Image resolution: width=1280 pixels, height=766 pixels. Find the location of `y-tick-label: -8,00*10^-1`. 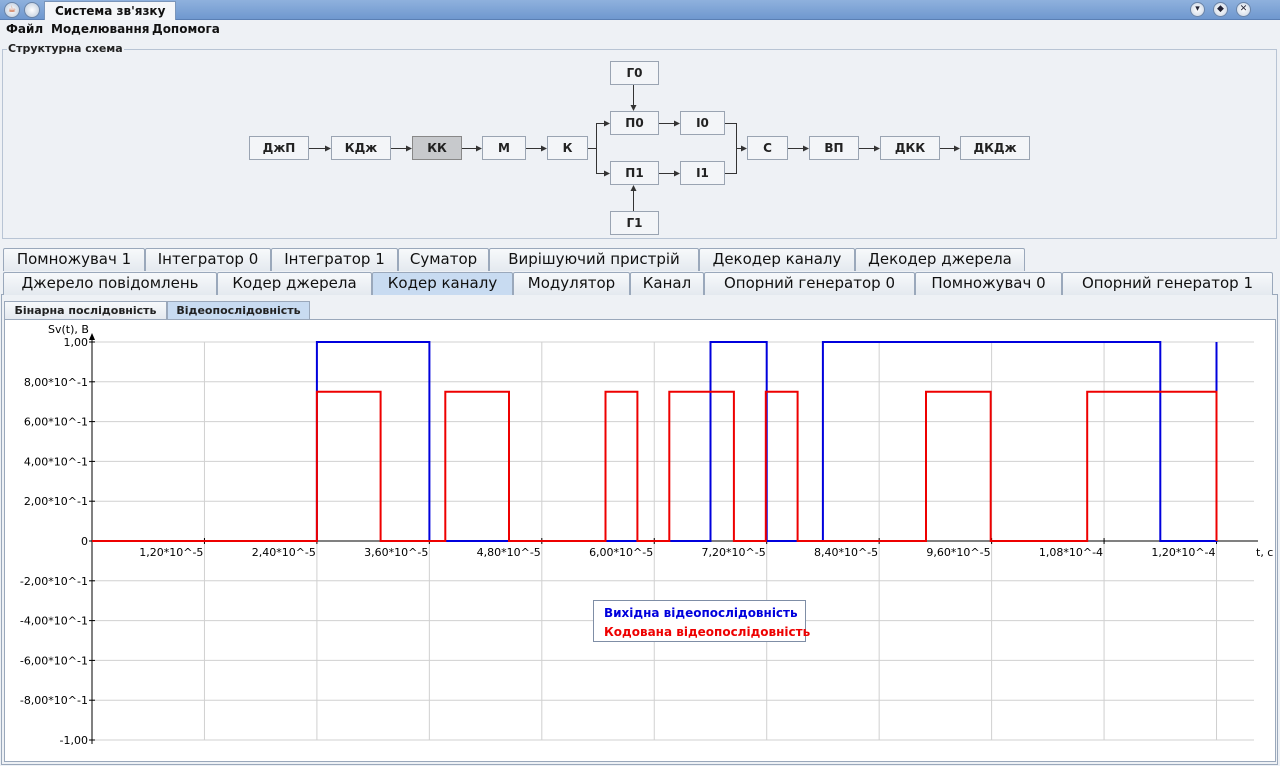

y-tick-label: -8,00*10^-1 is located at coordinates (54, 700).